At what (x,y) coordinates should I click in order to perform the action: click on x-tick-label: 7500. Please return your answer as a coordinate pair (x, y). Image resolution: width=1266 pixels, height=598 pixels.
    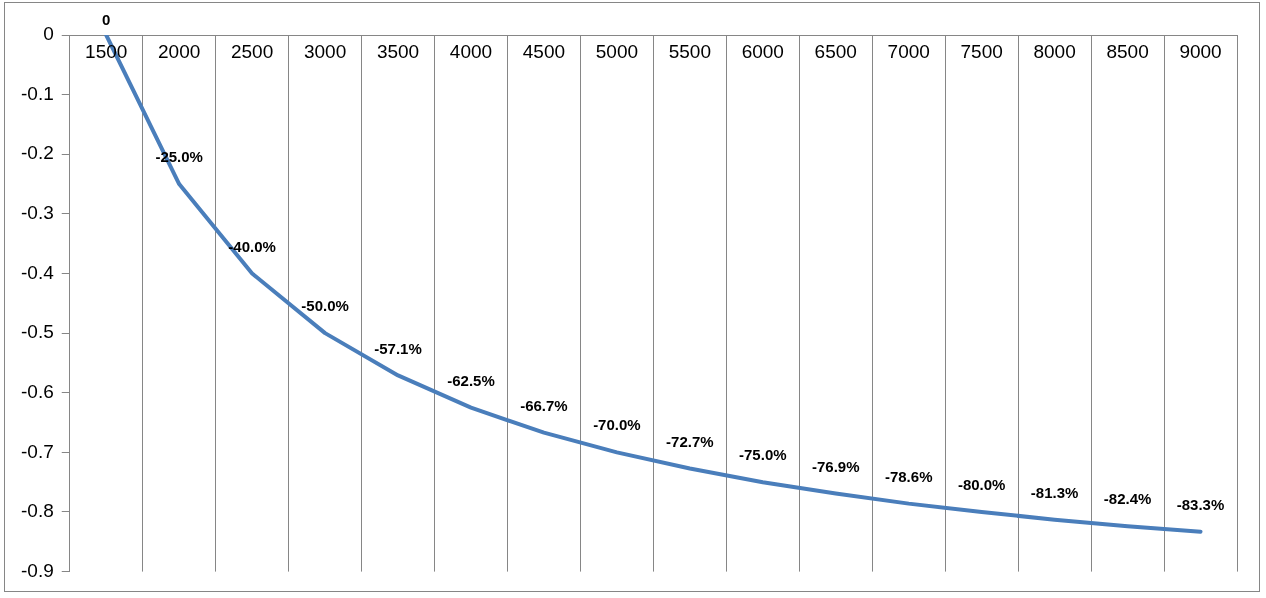
    Looking at the image, I should click on (981, 51).